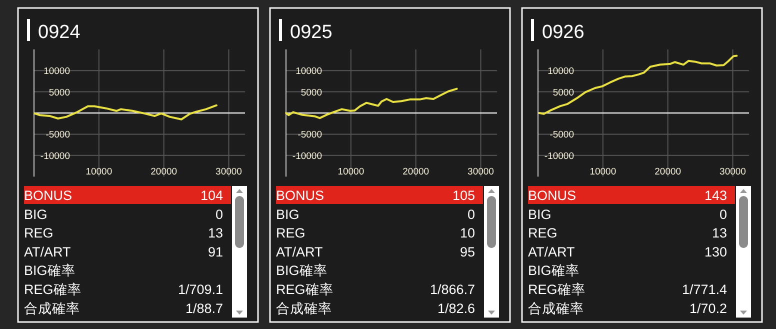 This screenshot has width=776, height=329. I want to click on chart-title: 0924, so click(59, 32).